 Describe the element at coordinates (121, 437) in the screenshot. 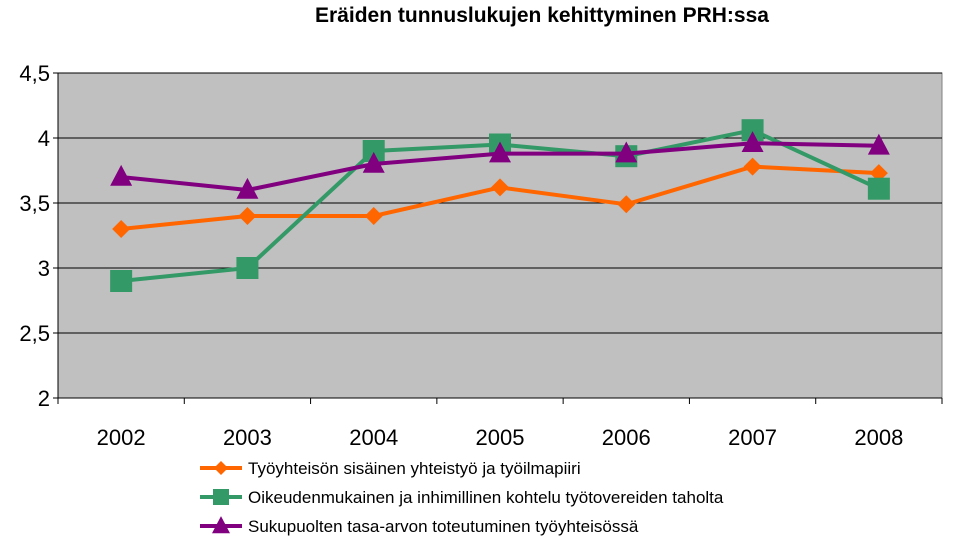

I see `x-tick-label: 2002` at that location.